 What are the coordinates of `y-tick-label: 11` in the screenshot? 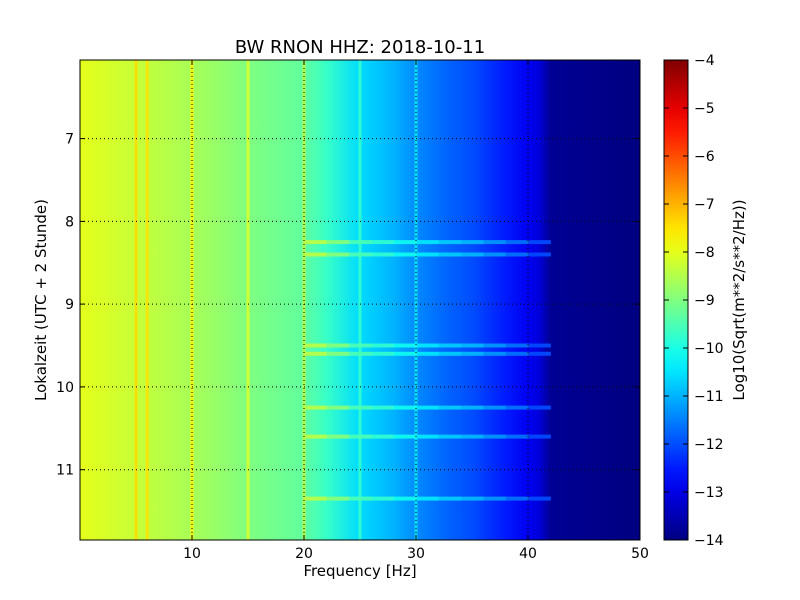 It's located at (65, 471).